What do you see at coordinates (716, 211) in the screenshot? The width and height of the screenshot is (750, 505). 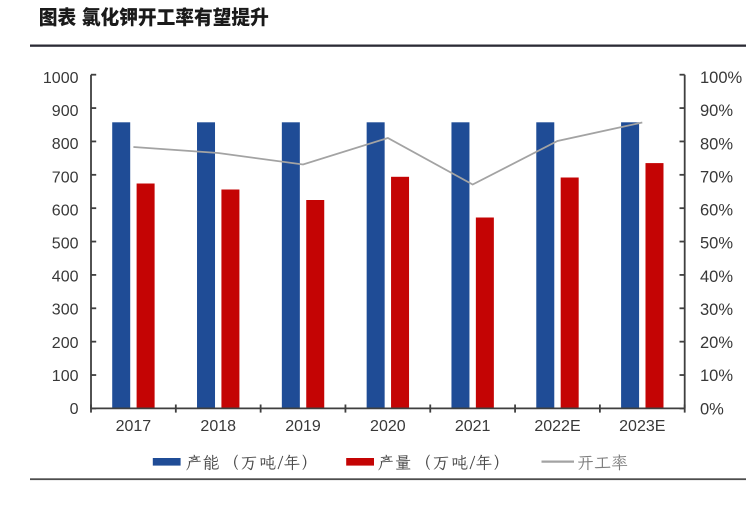 I see `svg-text: 60%` at bounding box center [716, 211].